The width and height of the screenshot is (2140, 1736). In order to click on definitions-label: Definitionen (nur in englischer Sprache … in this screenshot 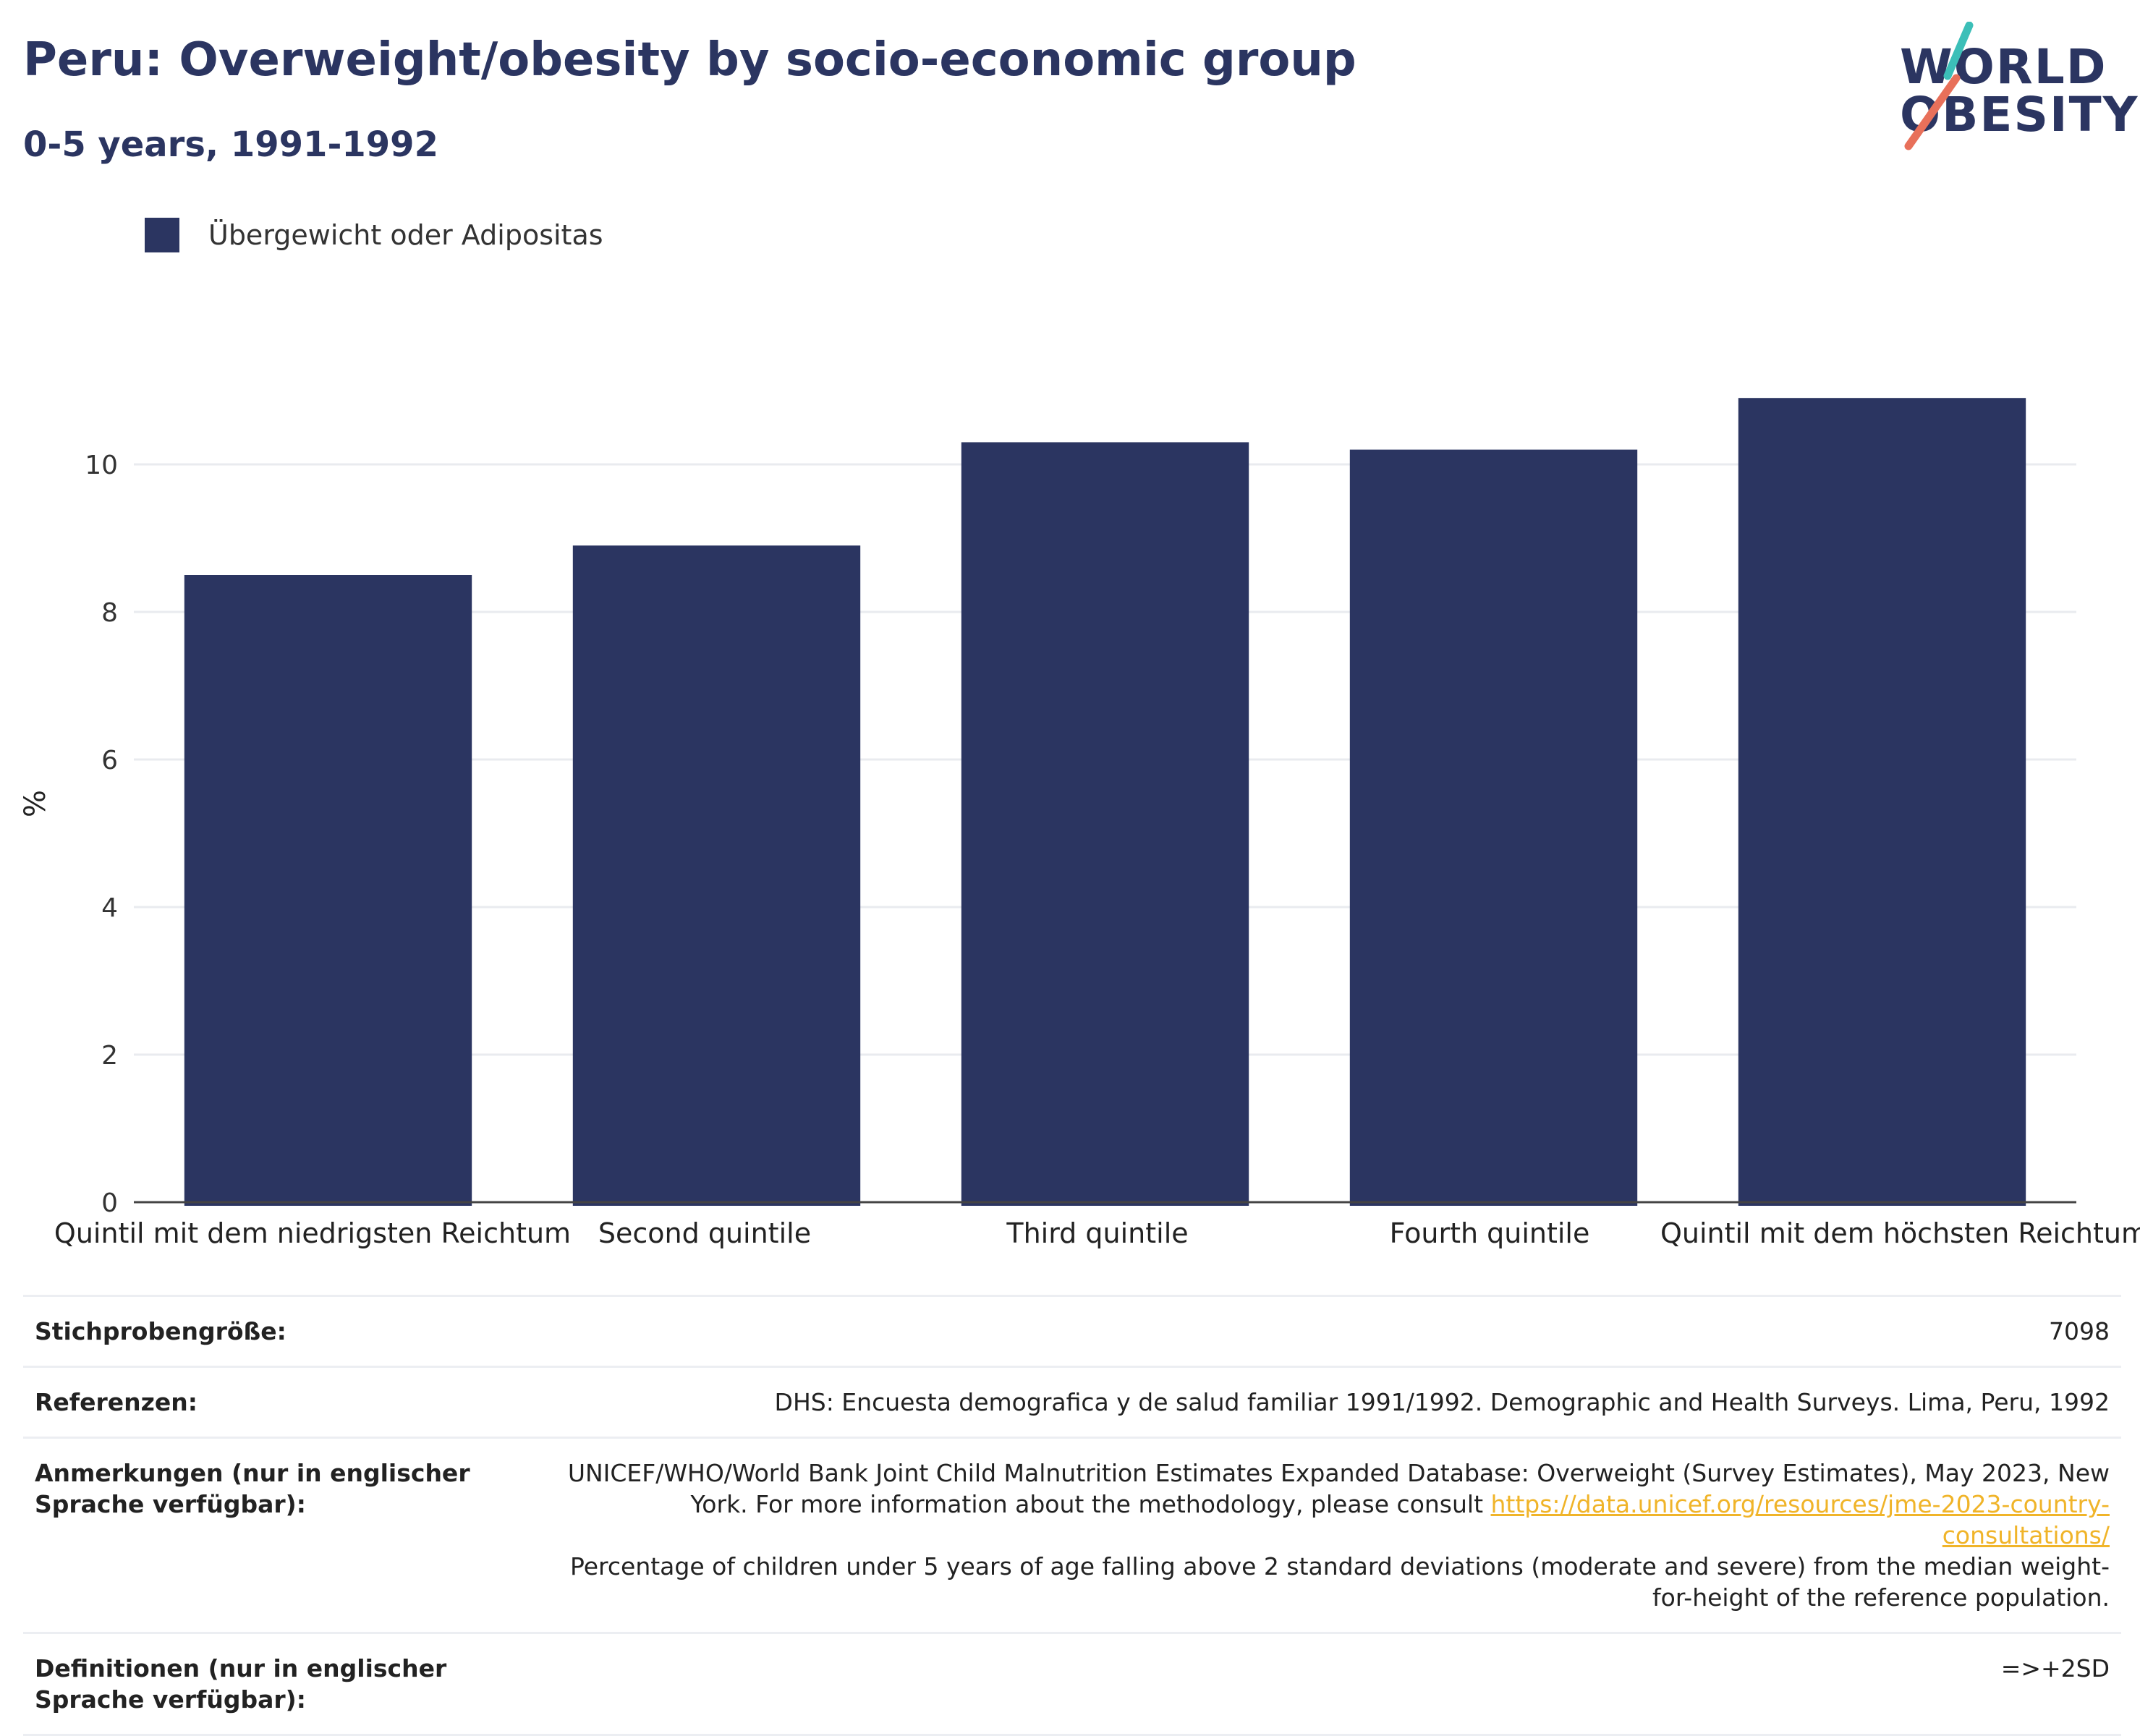, I will do `click(288, 1684)`.